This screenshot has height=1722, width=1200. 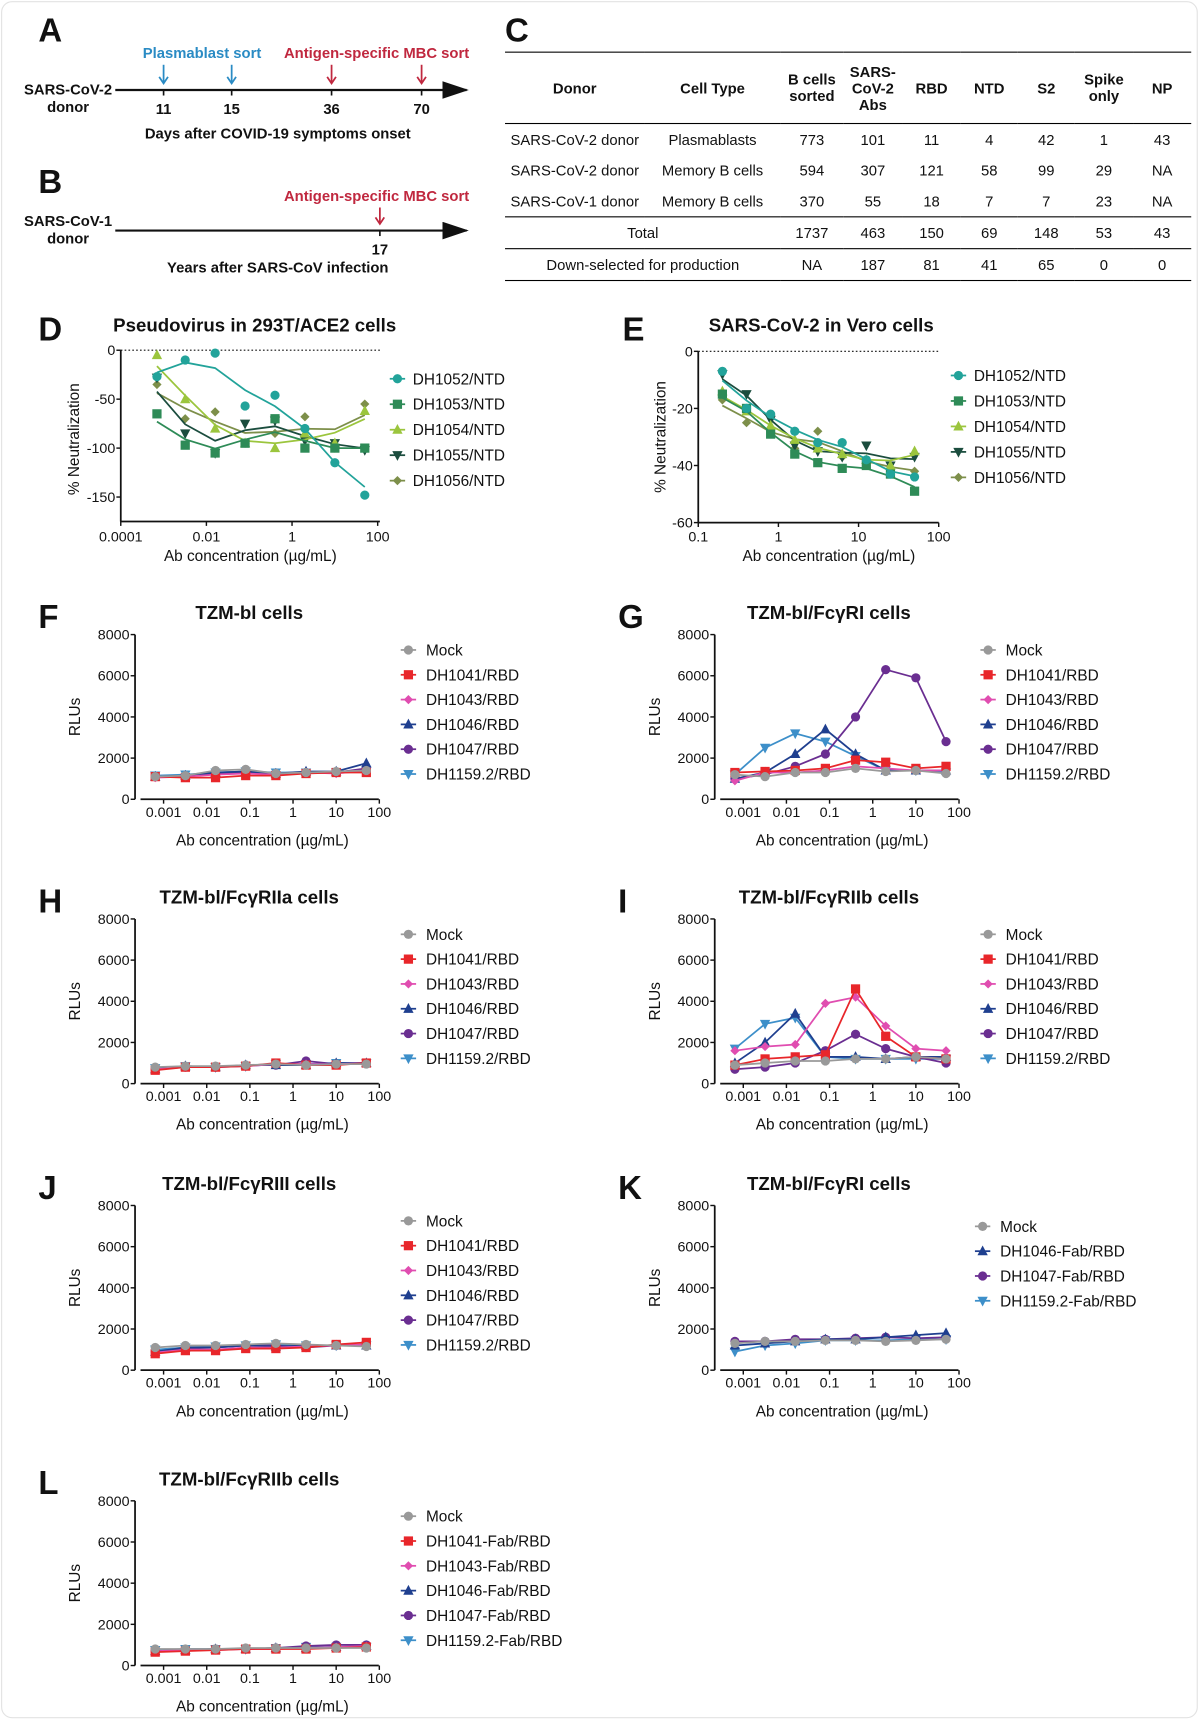 I want to click on y-tick-label: -20, so click(x=682, y=409).